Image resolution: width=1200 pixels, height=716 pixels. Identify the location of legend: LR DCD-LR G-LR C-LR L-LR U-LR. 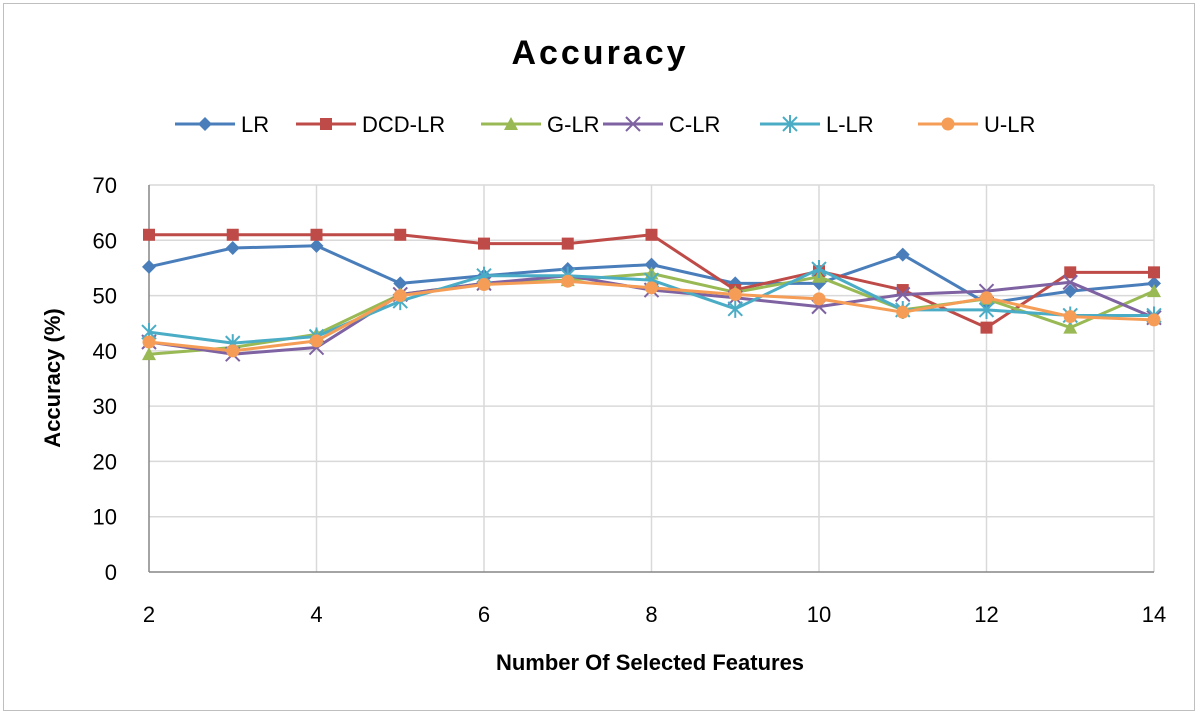
(605, 124).